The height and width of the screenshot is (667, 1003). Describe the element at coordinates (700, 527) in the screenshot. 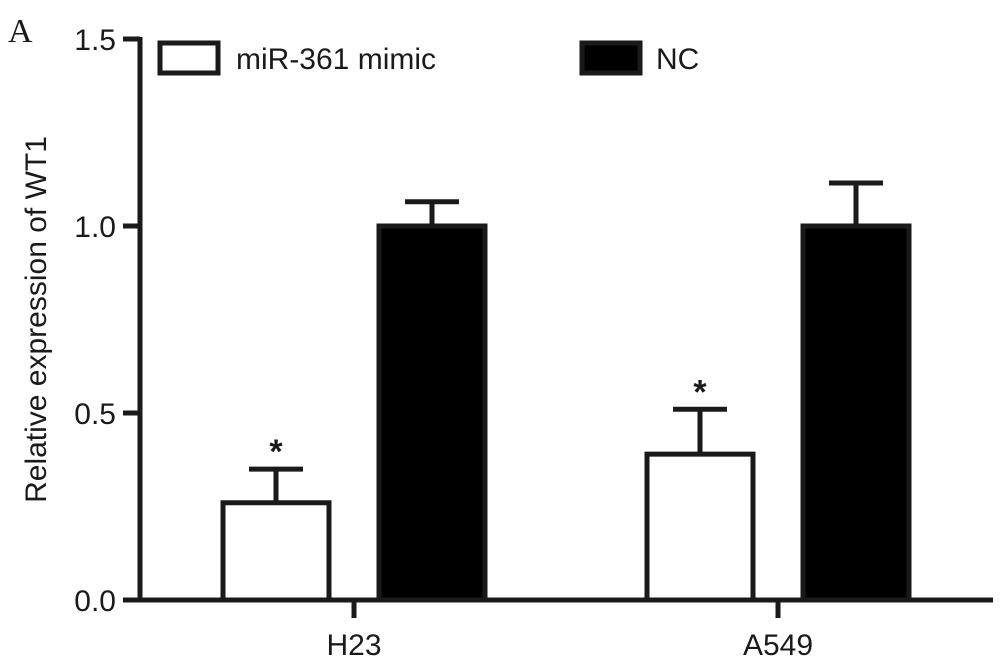

I see `bar-mimic-a549` at that location.